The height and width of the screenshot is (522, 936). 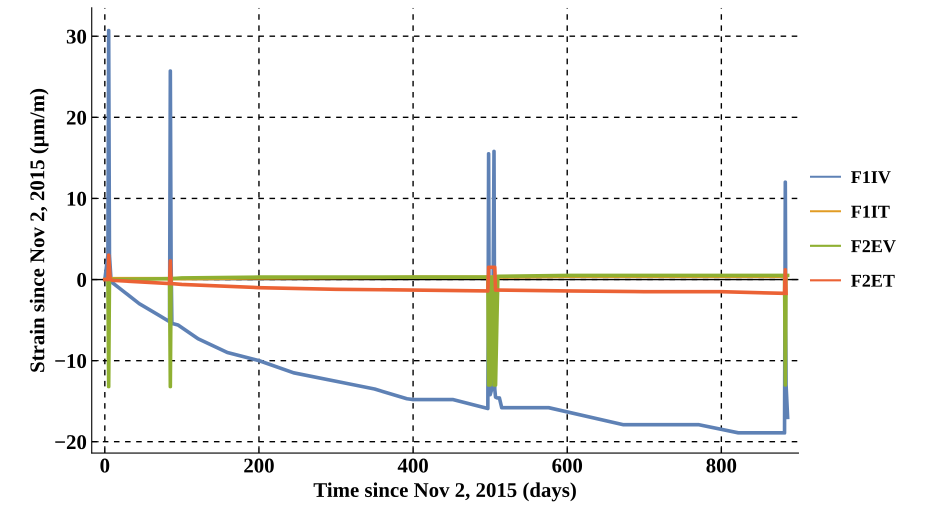 I want to click on y-tick-label: 30, so click(x=76, y=37).